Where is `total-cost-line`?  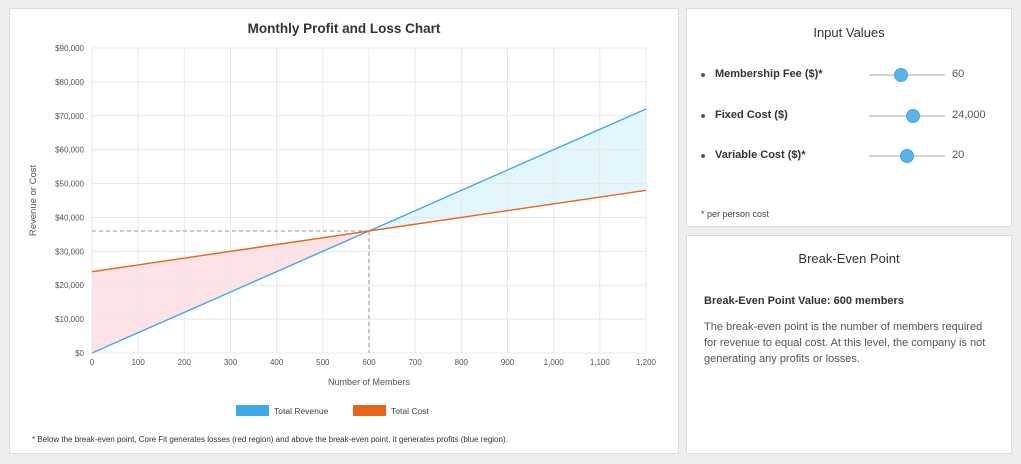 total-cost-line is located at coordinates (369, 231).